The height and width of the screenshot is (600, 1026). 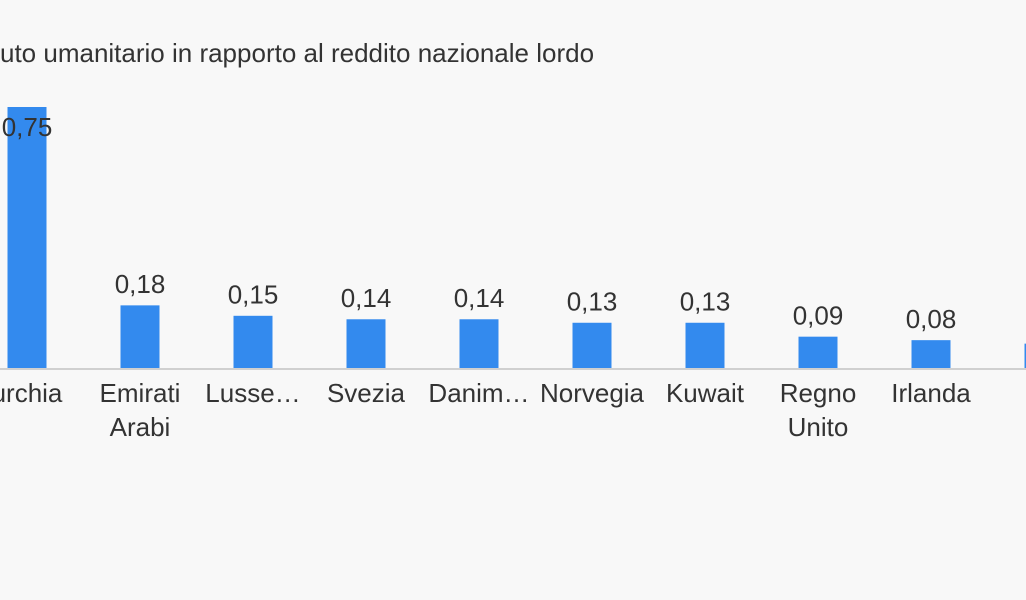 What do you see at coordinates (31, 393) in the screenshot?
I see `x-tick-label: urchia` at bounding box center [31, 393].